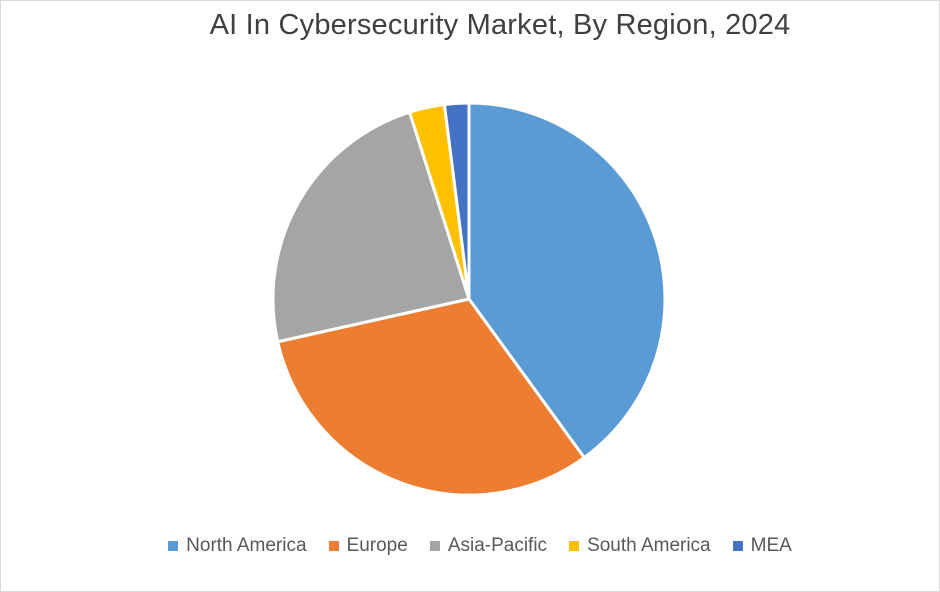 Image resolution: width=940 pixels, height=592 pixels. What do you see at coordinates (771, 545) in the screenshot?
I see `legend-label: MEA` at bounding box center [771, 545].